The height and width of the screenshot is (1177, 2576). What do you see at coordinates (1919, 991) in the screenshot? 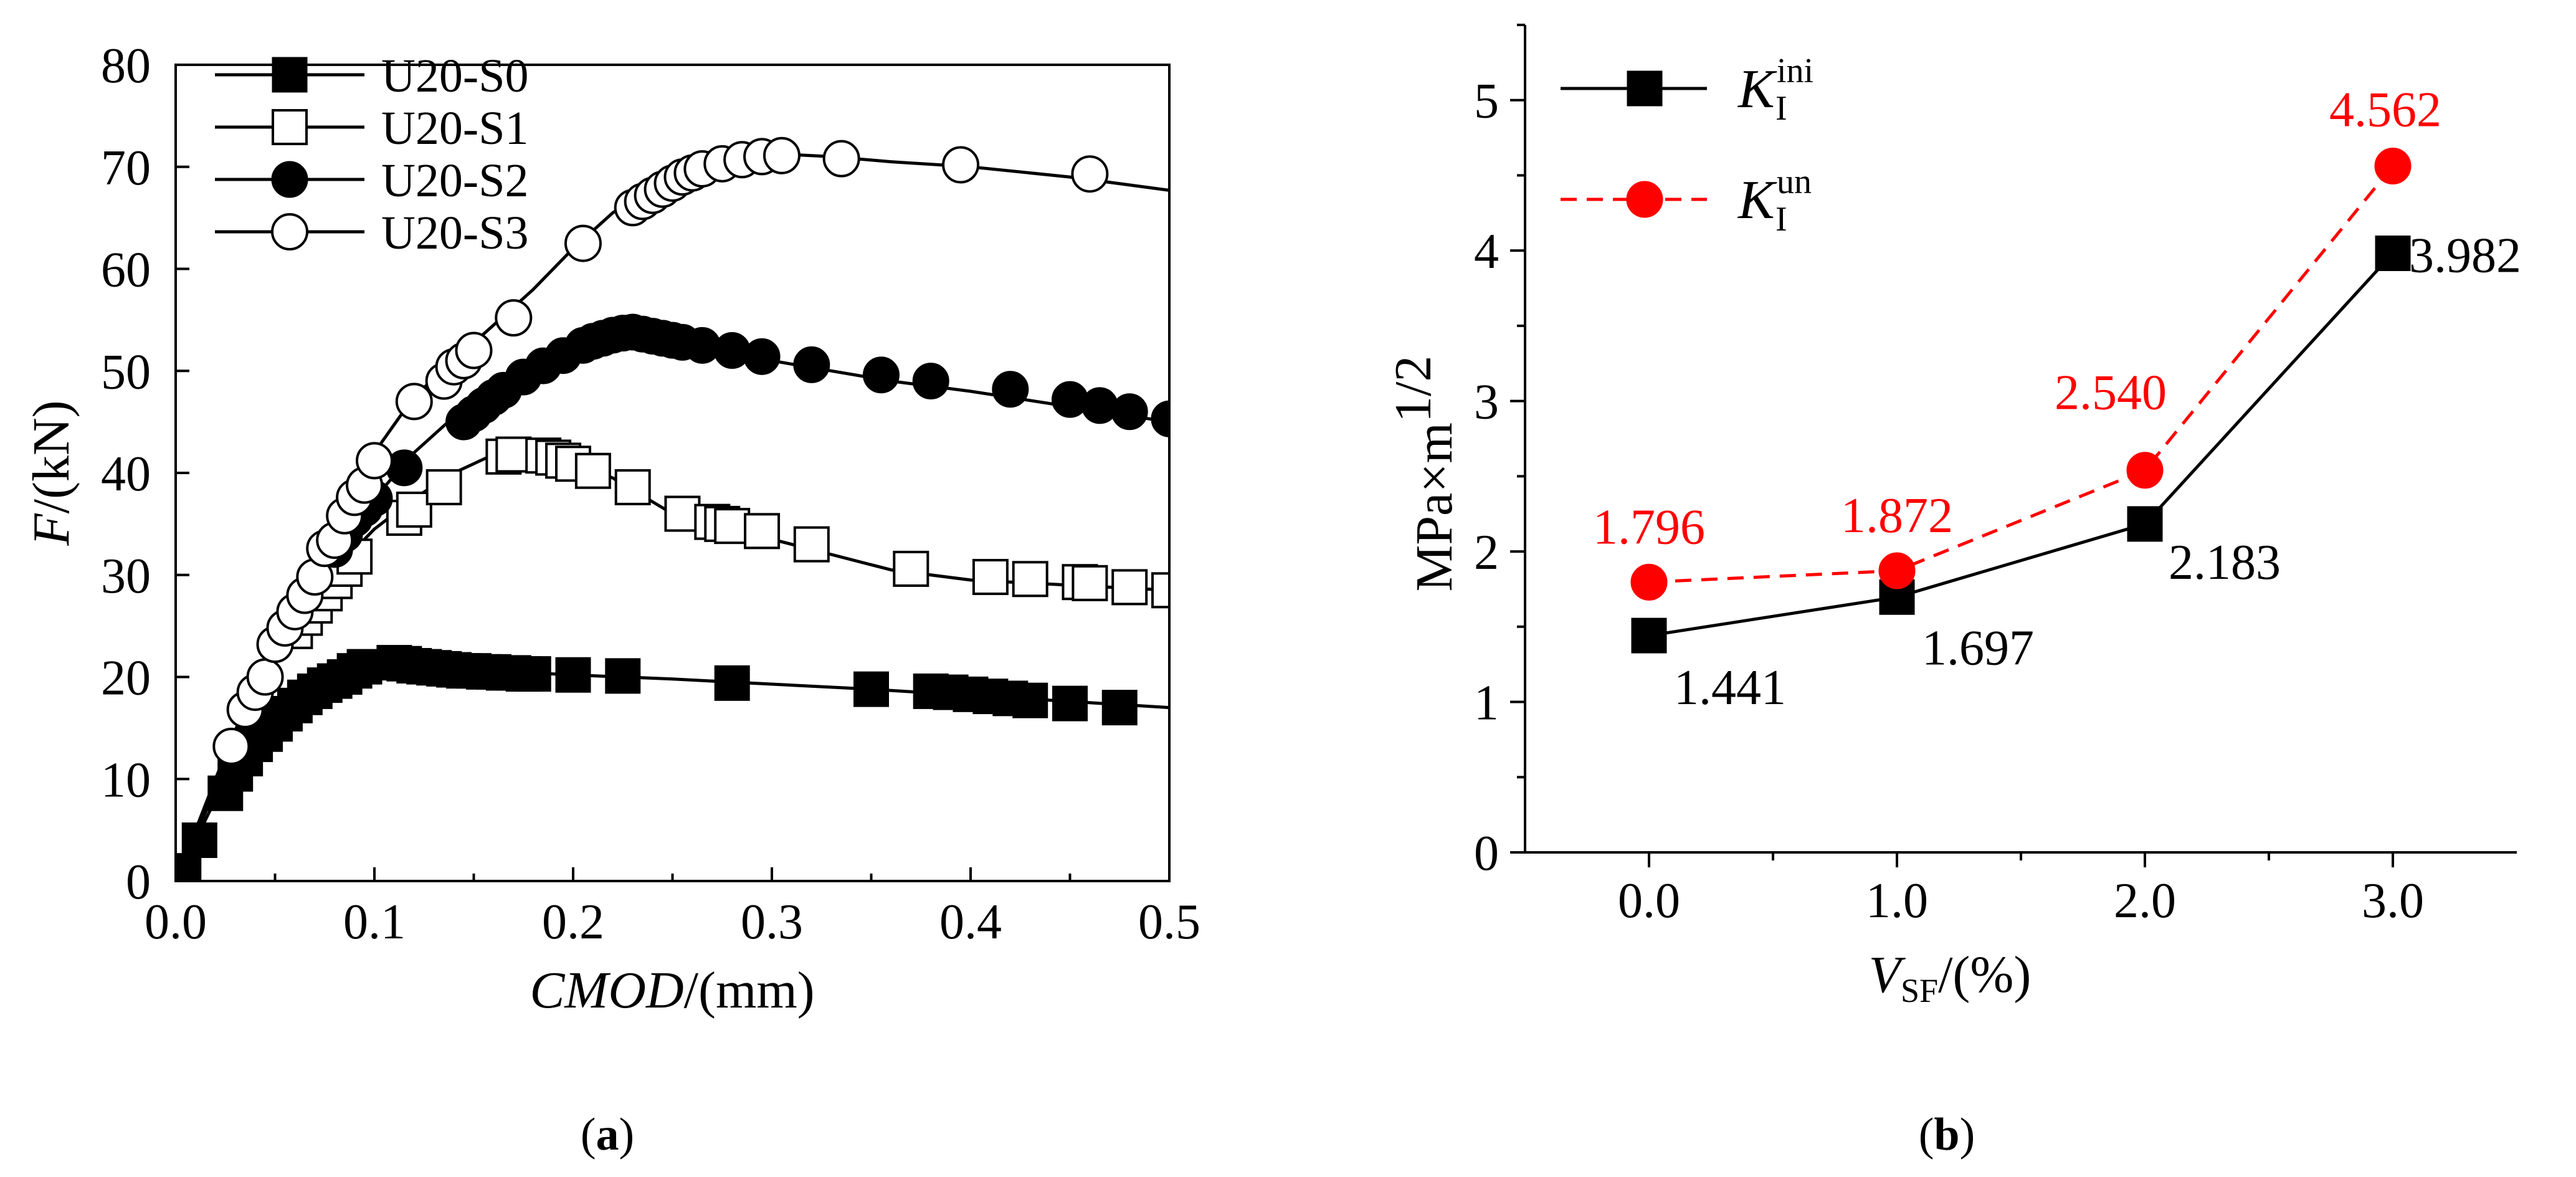
I see `panel-b-x-axis-title-sub: SF` at bounding box center [1919, 991].